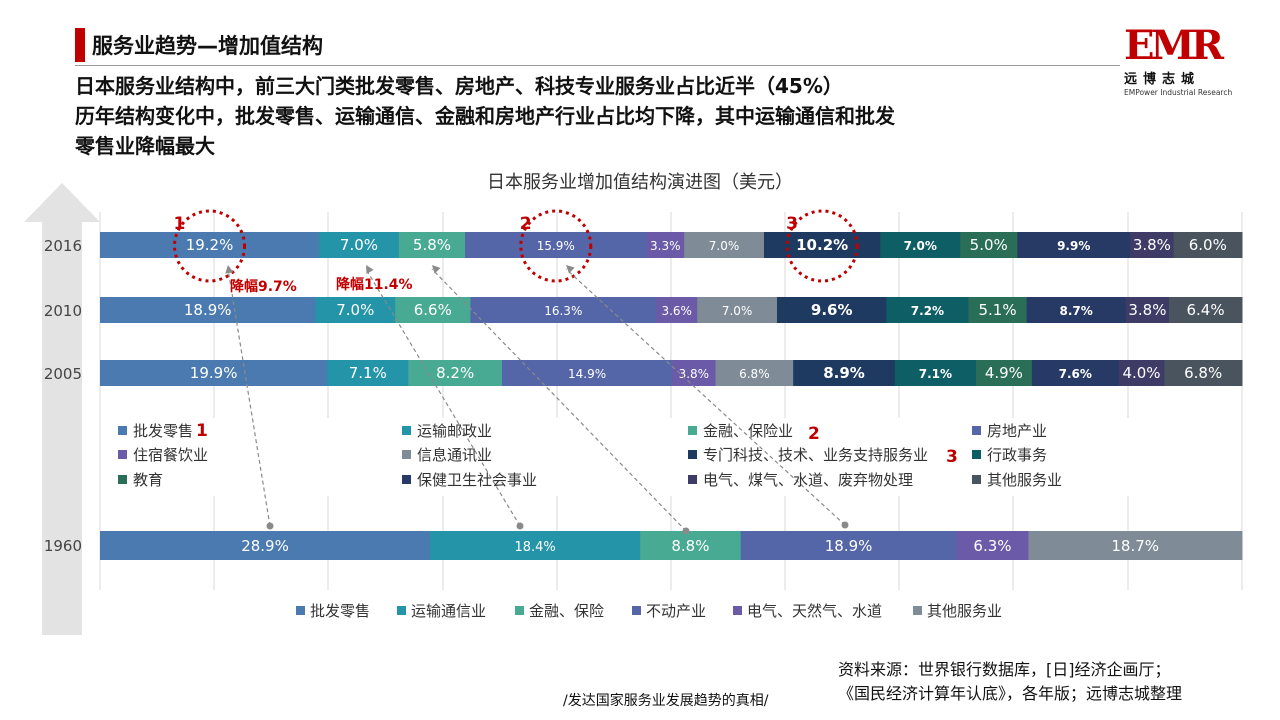  What do you see at coordinates (1205, 310) in the screenshot?
I see `data-label-2010-11: 6.4%` at bounding box center [1205, 310].